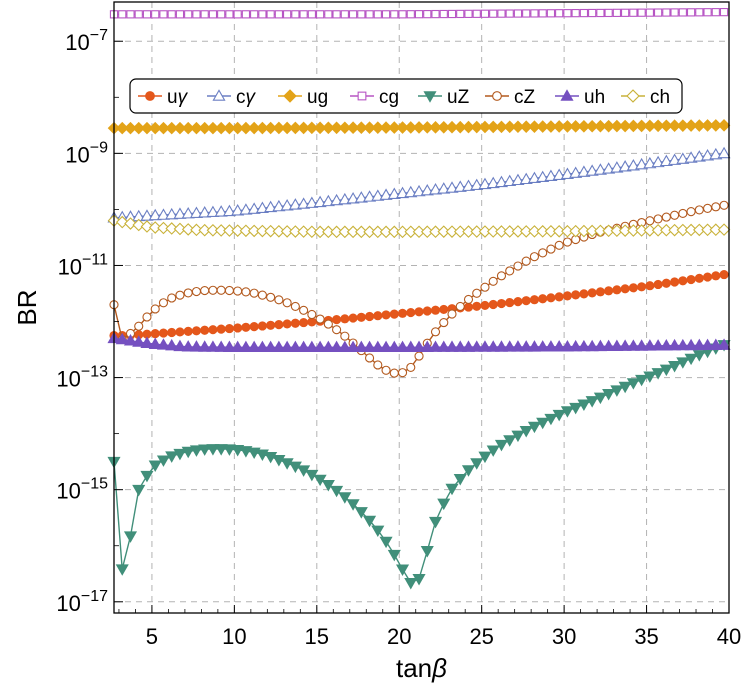  Describe the element at coordinates (232, 97) in the screenshot. I see `legend-item-cγ: cγ` at that location.